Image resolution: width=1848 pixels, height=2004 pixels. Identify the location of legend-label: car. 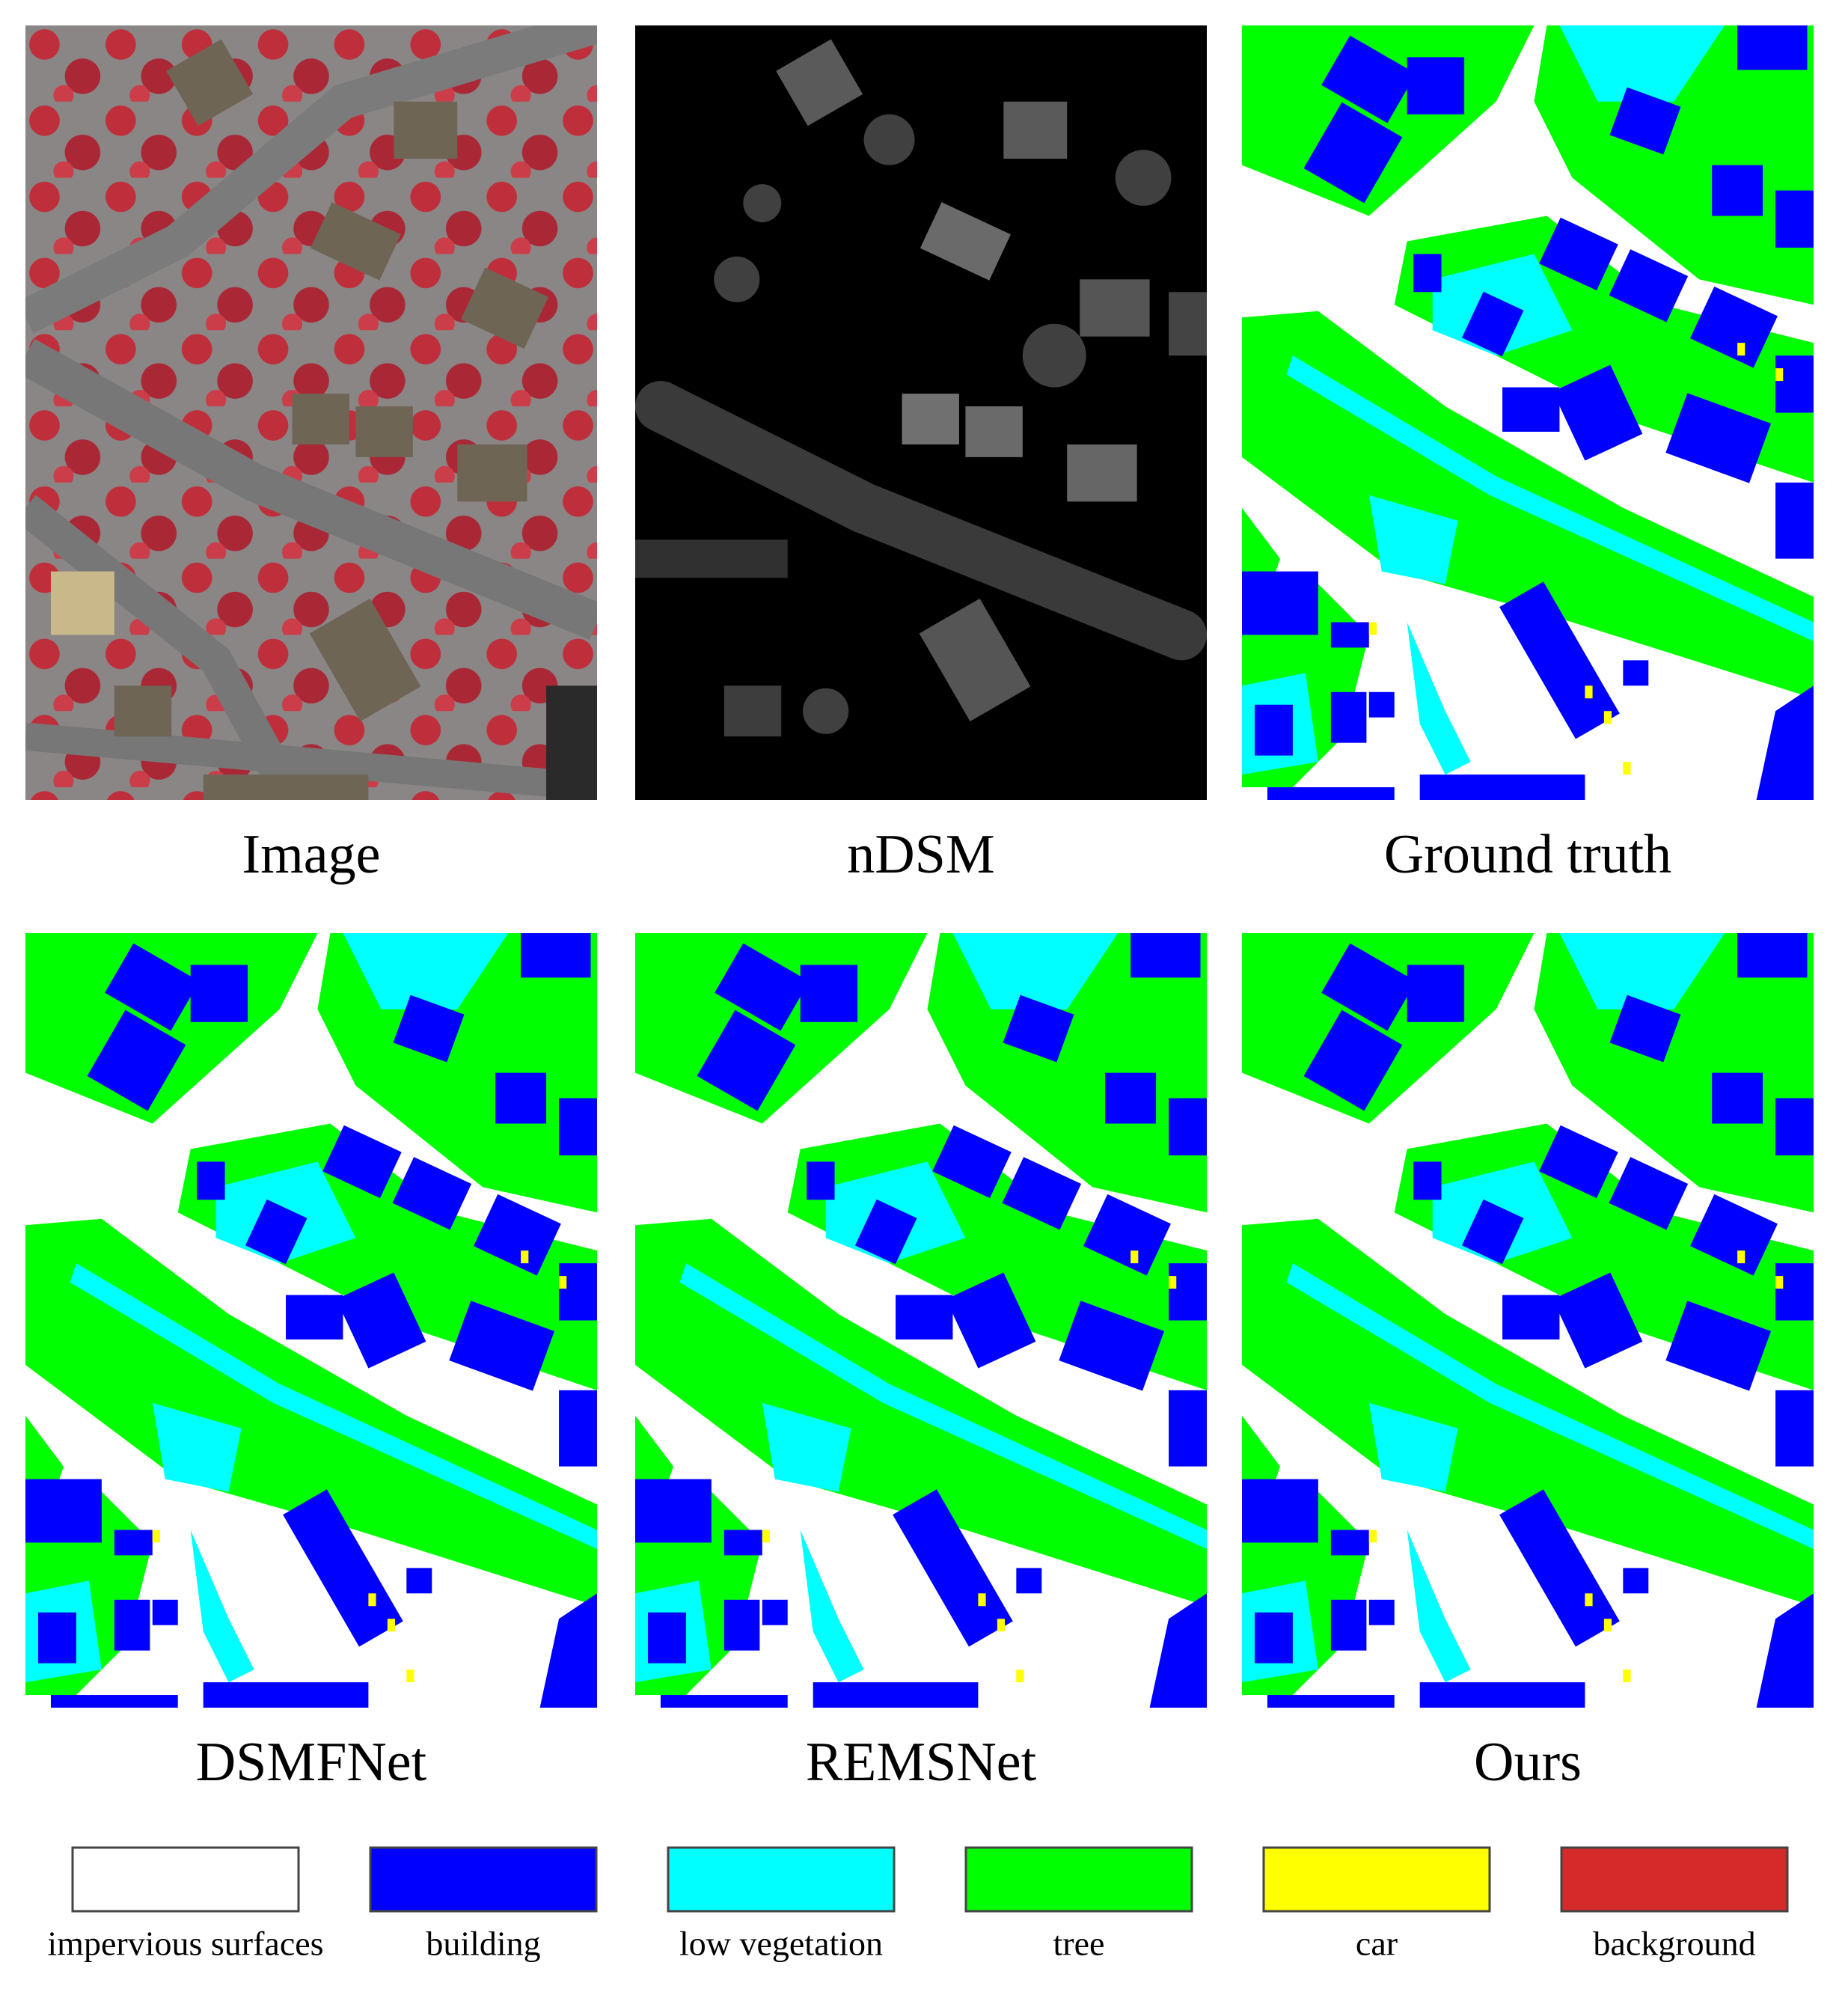
(1377, 1944).